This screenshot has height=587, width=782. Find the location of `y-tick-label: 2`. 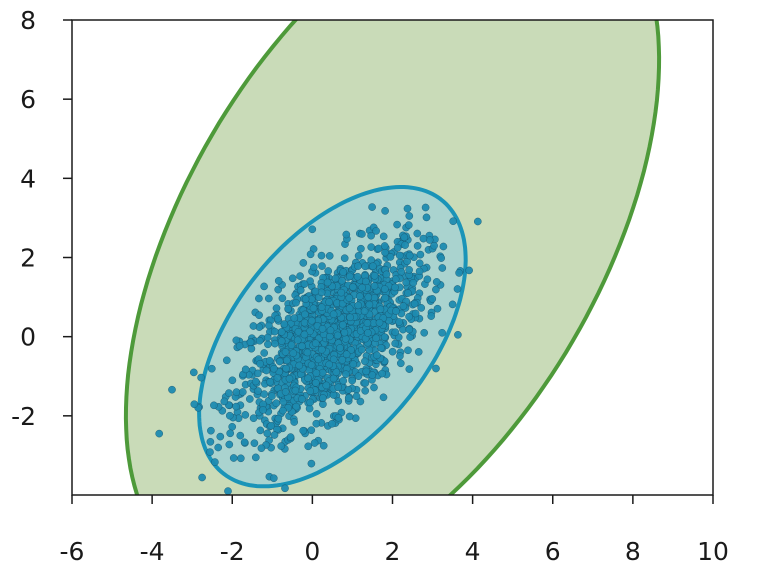

y-tick-label: 2 is located at coordinates (28, 258).